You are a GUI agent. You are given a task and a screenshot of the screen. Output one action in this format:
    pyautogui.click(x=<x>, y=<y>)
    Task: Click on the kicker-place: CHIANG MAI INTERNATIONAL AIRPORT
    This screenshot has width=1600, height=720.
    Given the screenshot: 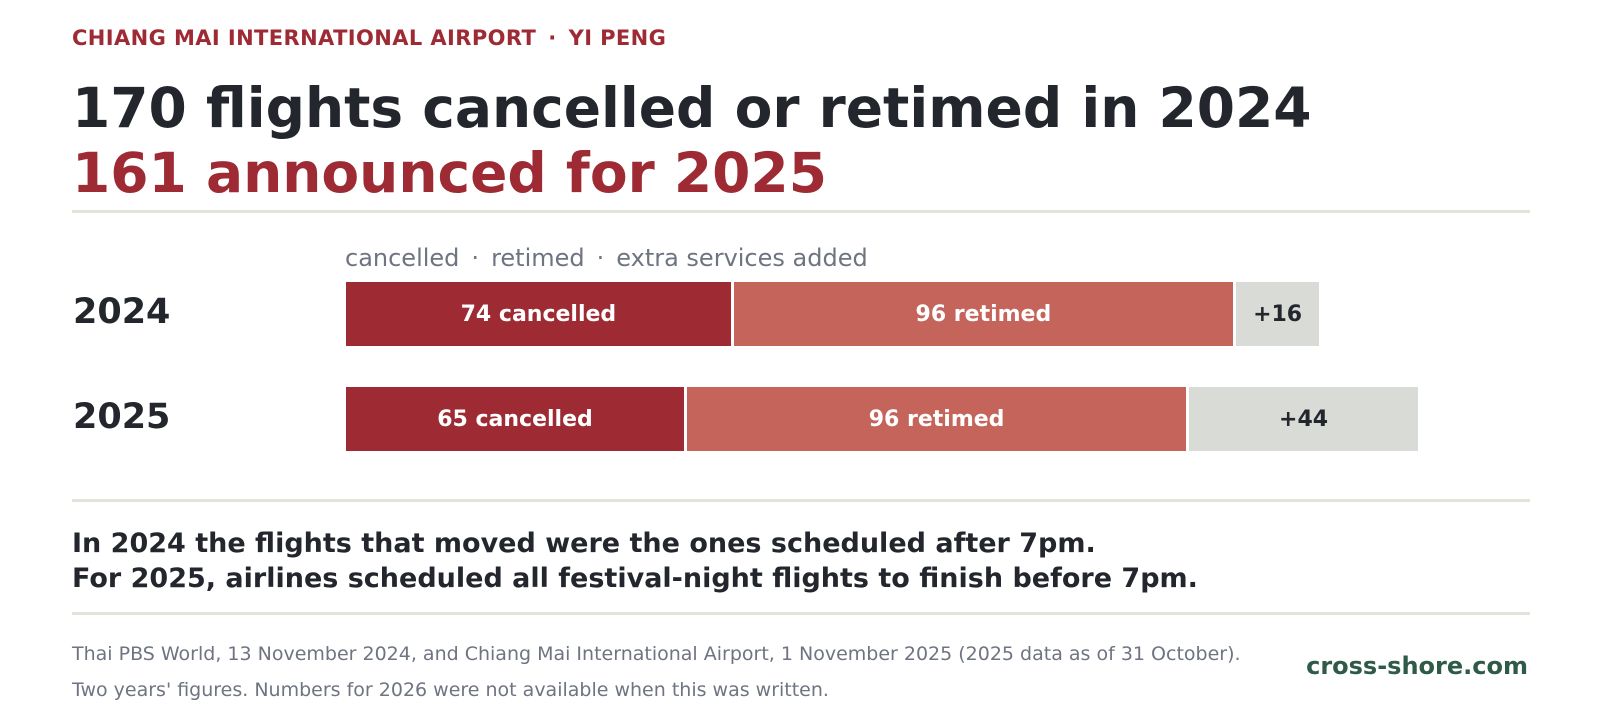 What is the action you would take?
    pyautogui.click(x=304, y=38)
    